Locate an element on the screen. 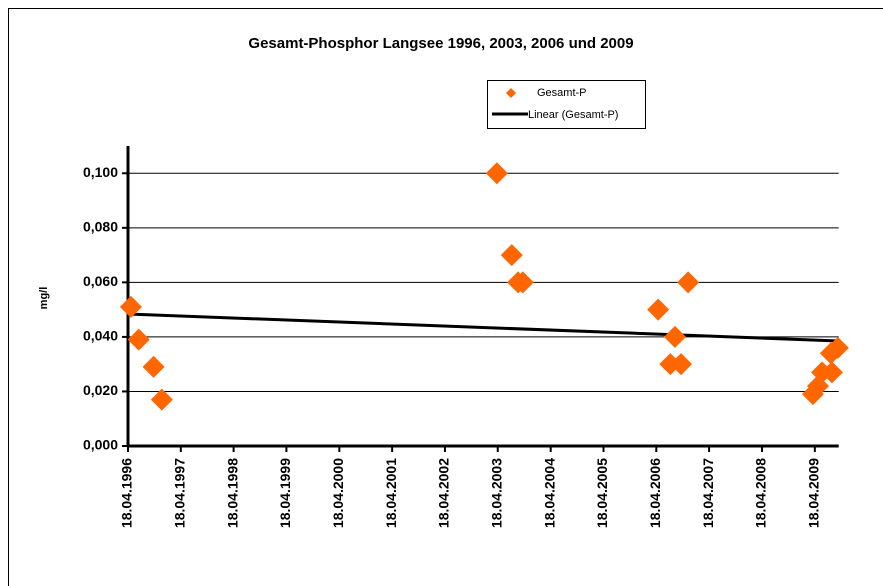 The width and height of the screenshot is (883, 586). x-tick-label: 18.04.2005 is located at coordinates (602, 493).